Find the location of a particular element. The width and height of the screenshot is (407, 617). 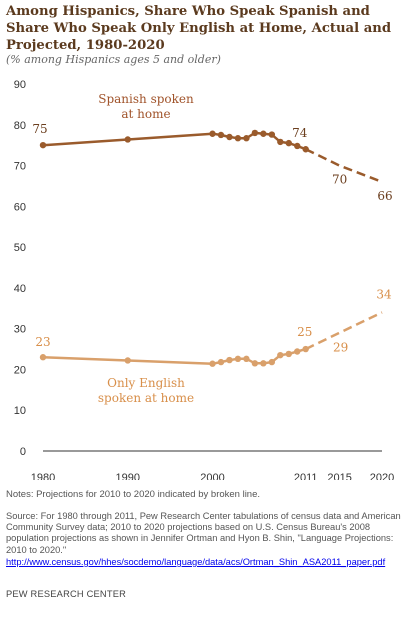

english-point-2006 is located at coordinates (263, 363).